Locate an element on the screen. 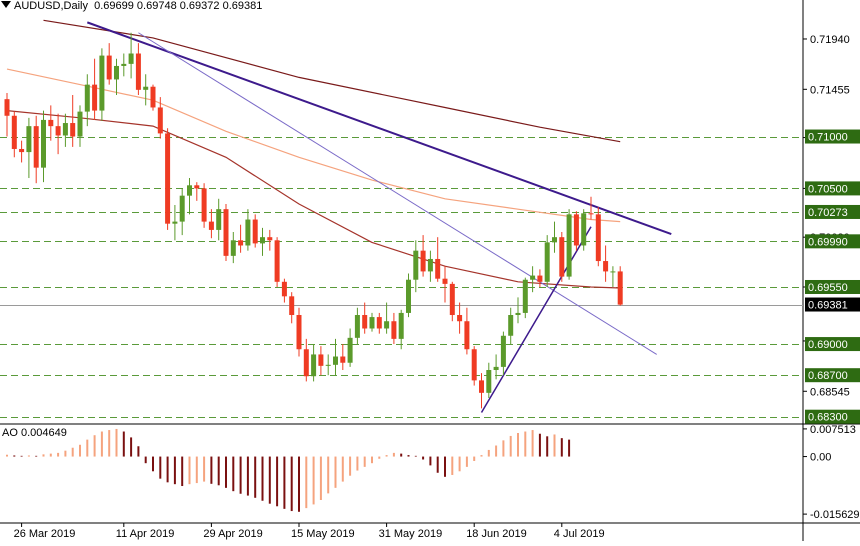  current-price-box is located at coordinates (832, 304).